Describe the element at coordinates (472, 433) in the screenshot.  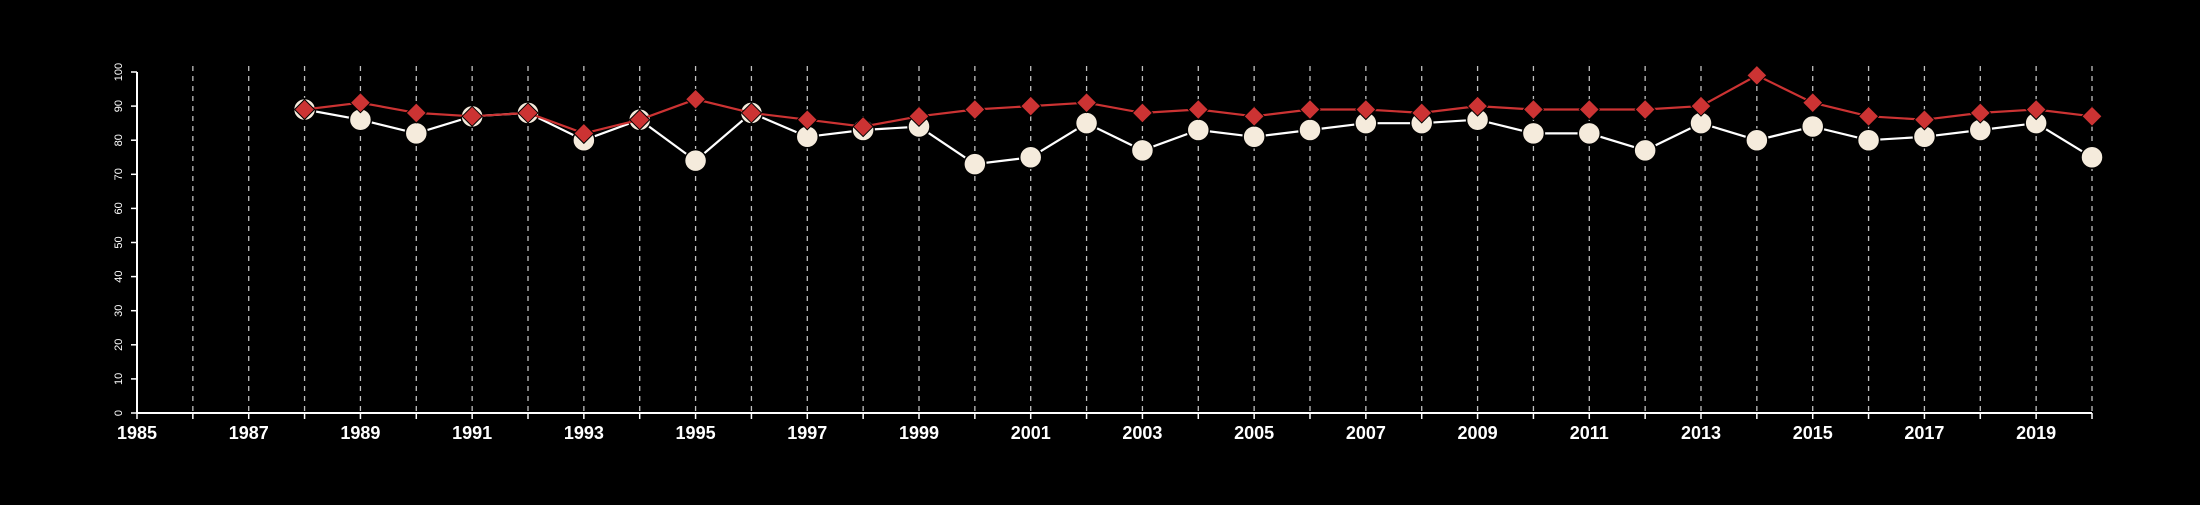
I see `x-tick-label-1991: 1991` at that location.